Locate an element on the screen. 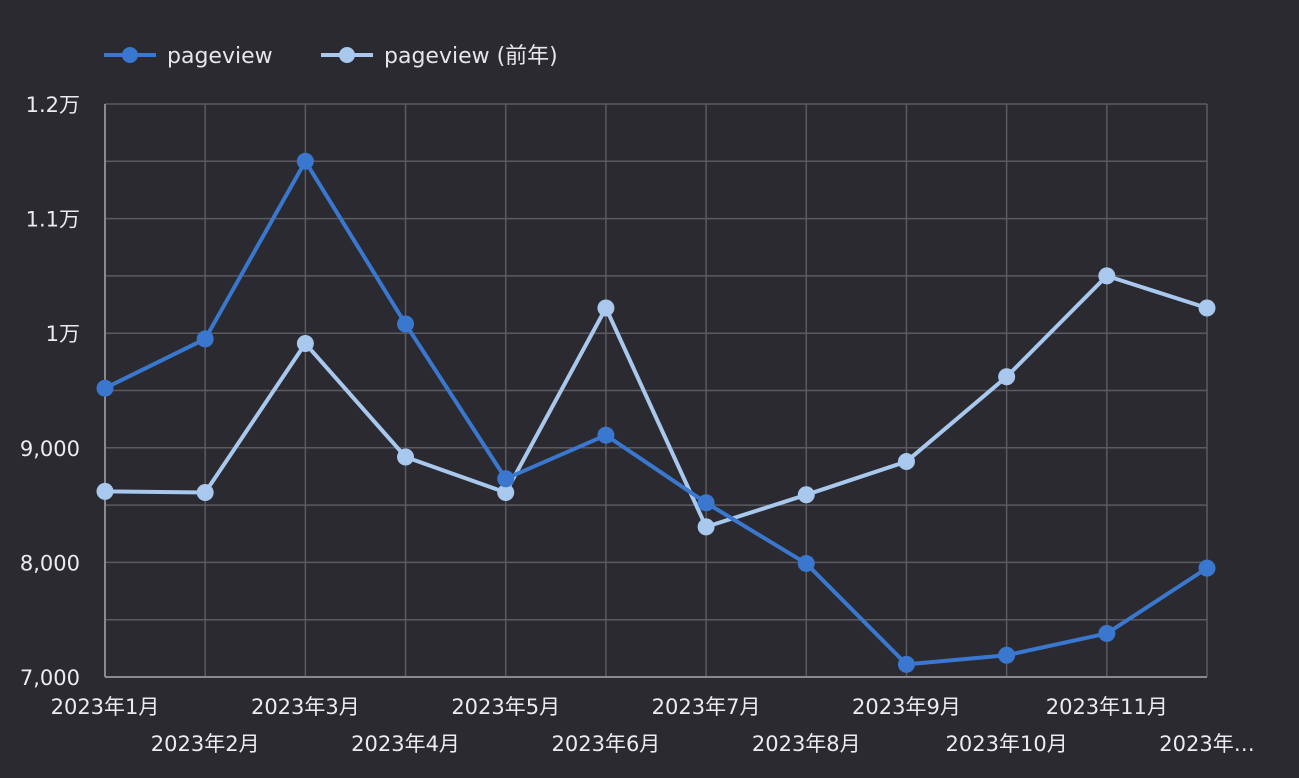 Image resolution: width=1299 pixels, height=778 pixels. x-tick-label: 2023年10月 is located at coordinates (1007, 744).